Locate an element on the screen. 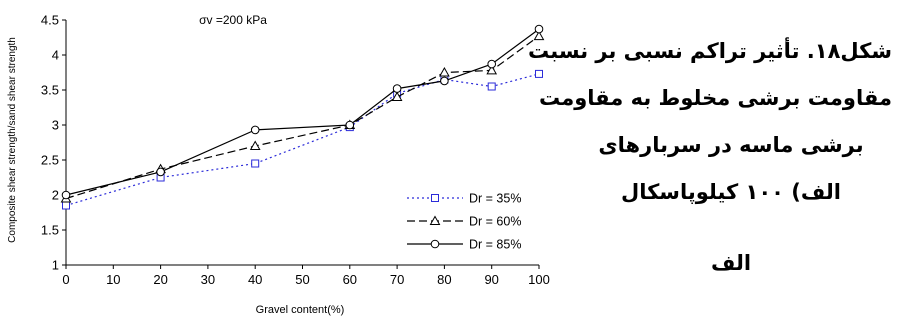 The width and height of the screenshot is (907, 320). y-tick-label: 1.5 is located at coordinates (50, 230).